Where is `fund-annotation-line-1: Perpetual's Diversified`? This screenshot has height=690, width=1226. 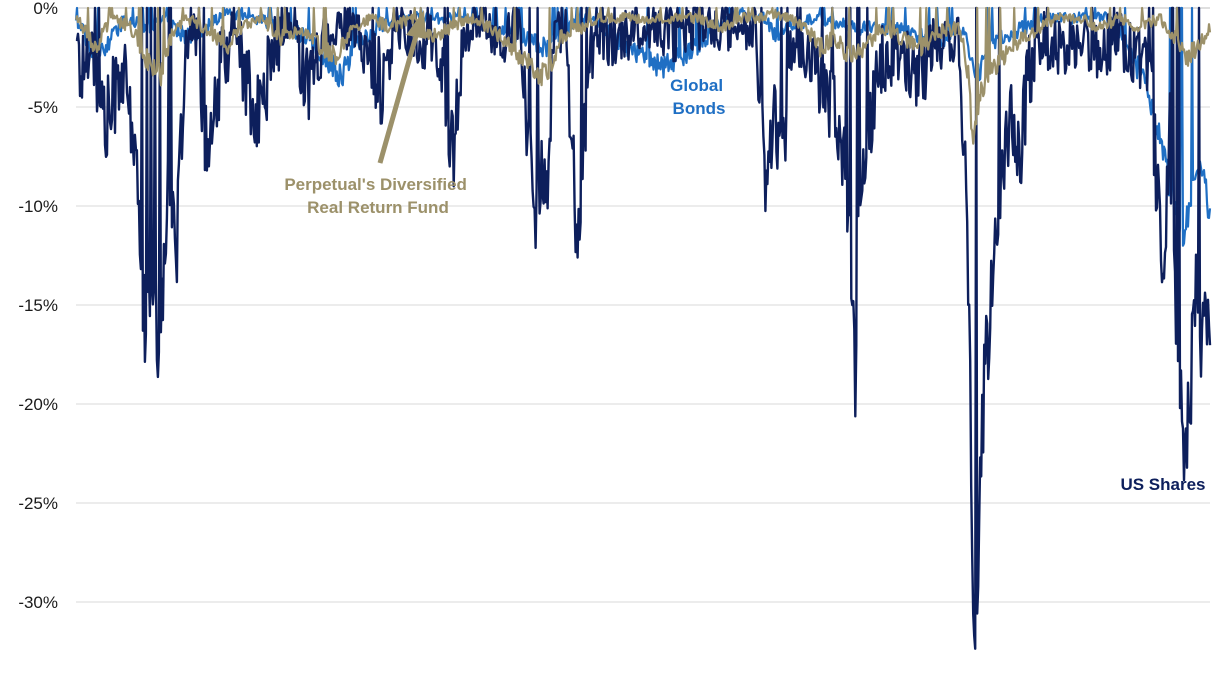
fund-annotation-line-1: Perpetual's Diversified is located at coordinates (375, 184).